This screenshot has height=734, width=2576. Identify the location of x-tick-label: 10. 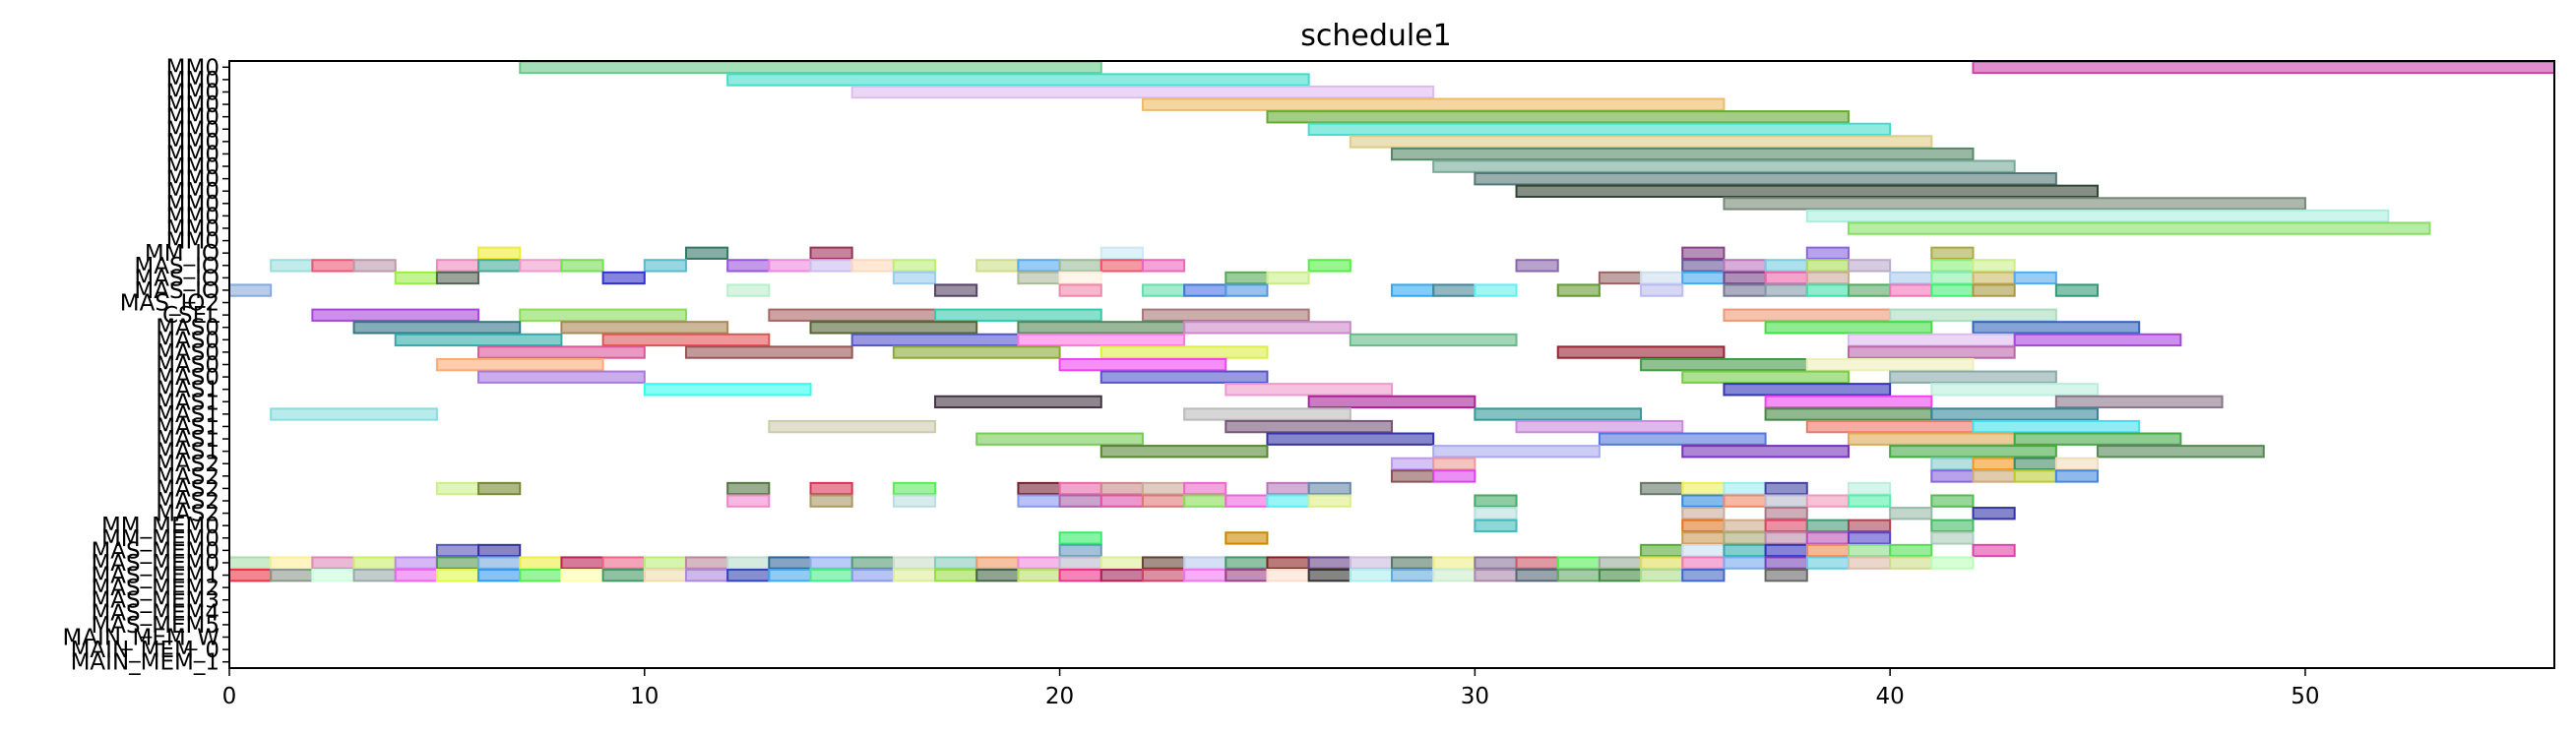
(645, 696).